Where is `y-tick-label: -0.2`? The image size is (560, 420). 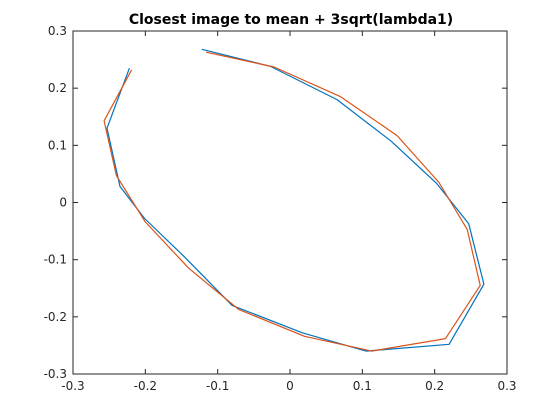
y-tick-label: -0.2 is located at coordinates (55, 317).